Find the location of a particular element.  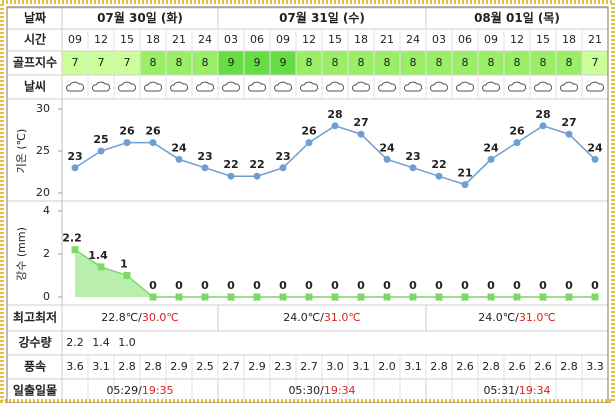

row-label: 풍속 is located at coordinates (35, 367).